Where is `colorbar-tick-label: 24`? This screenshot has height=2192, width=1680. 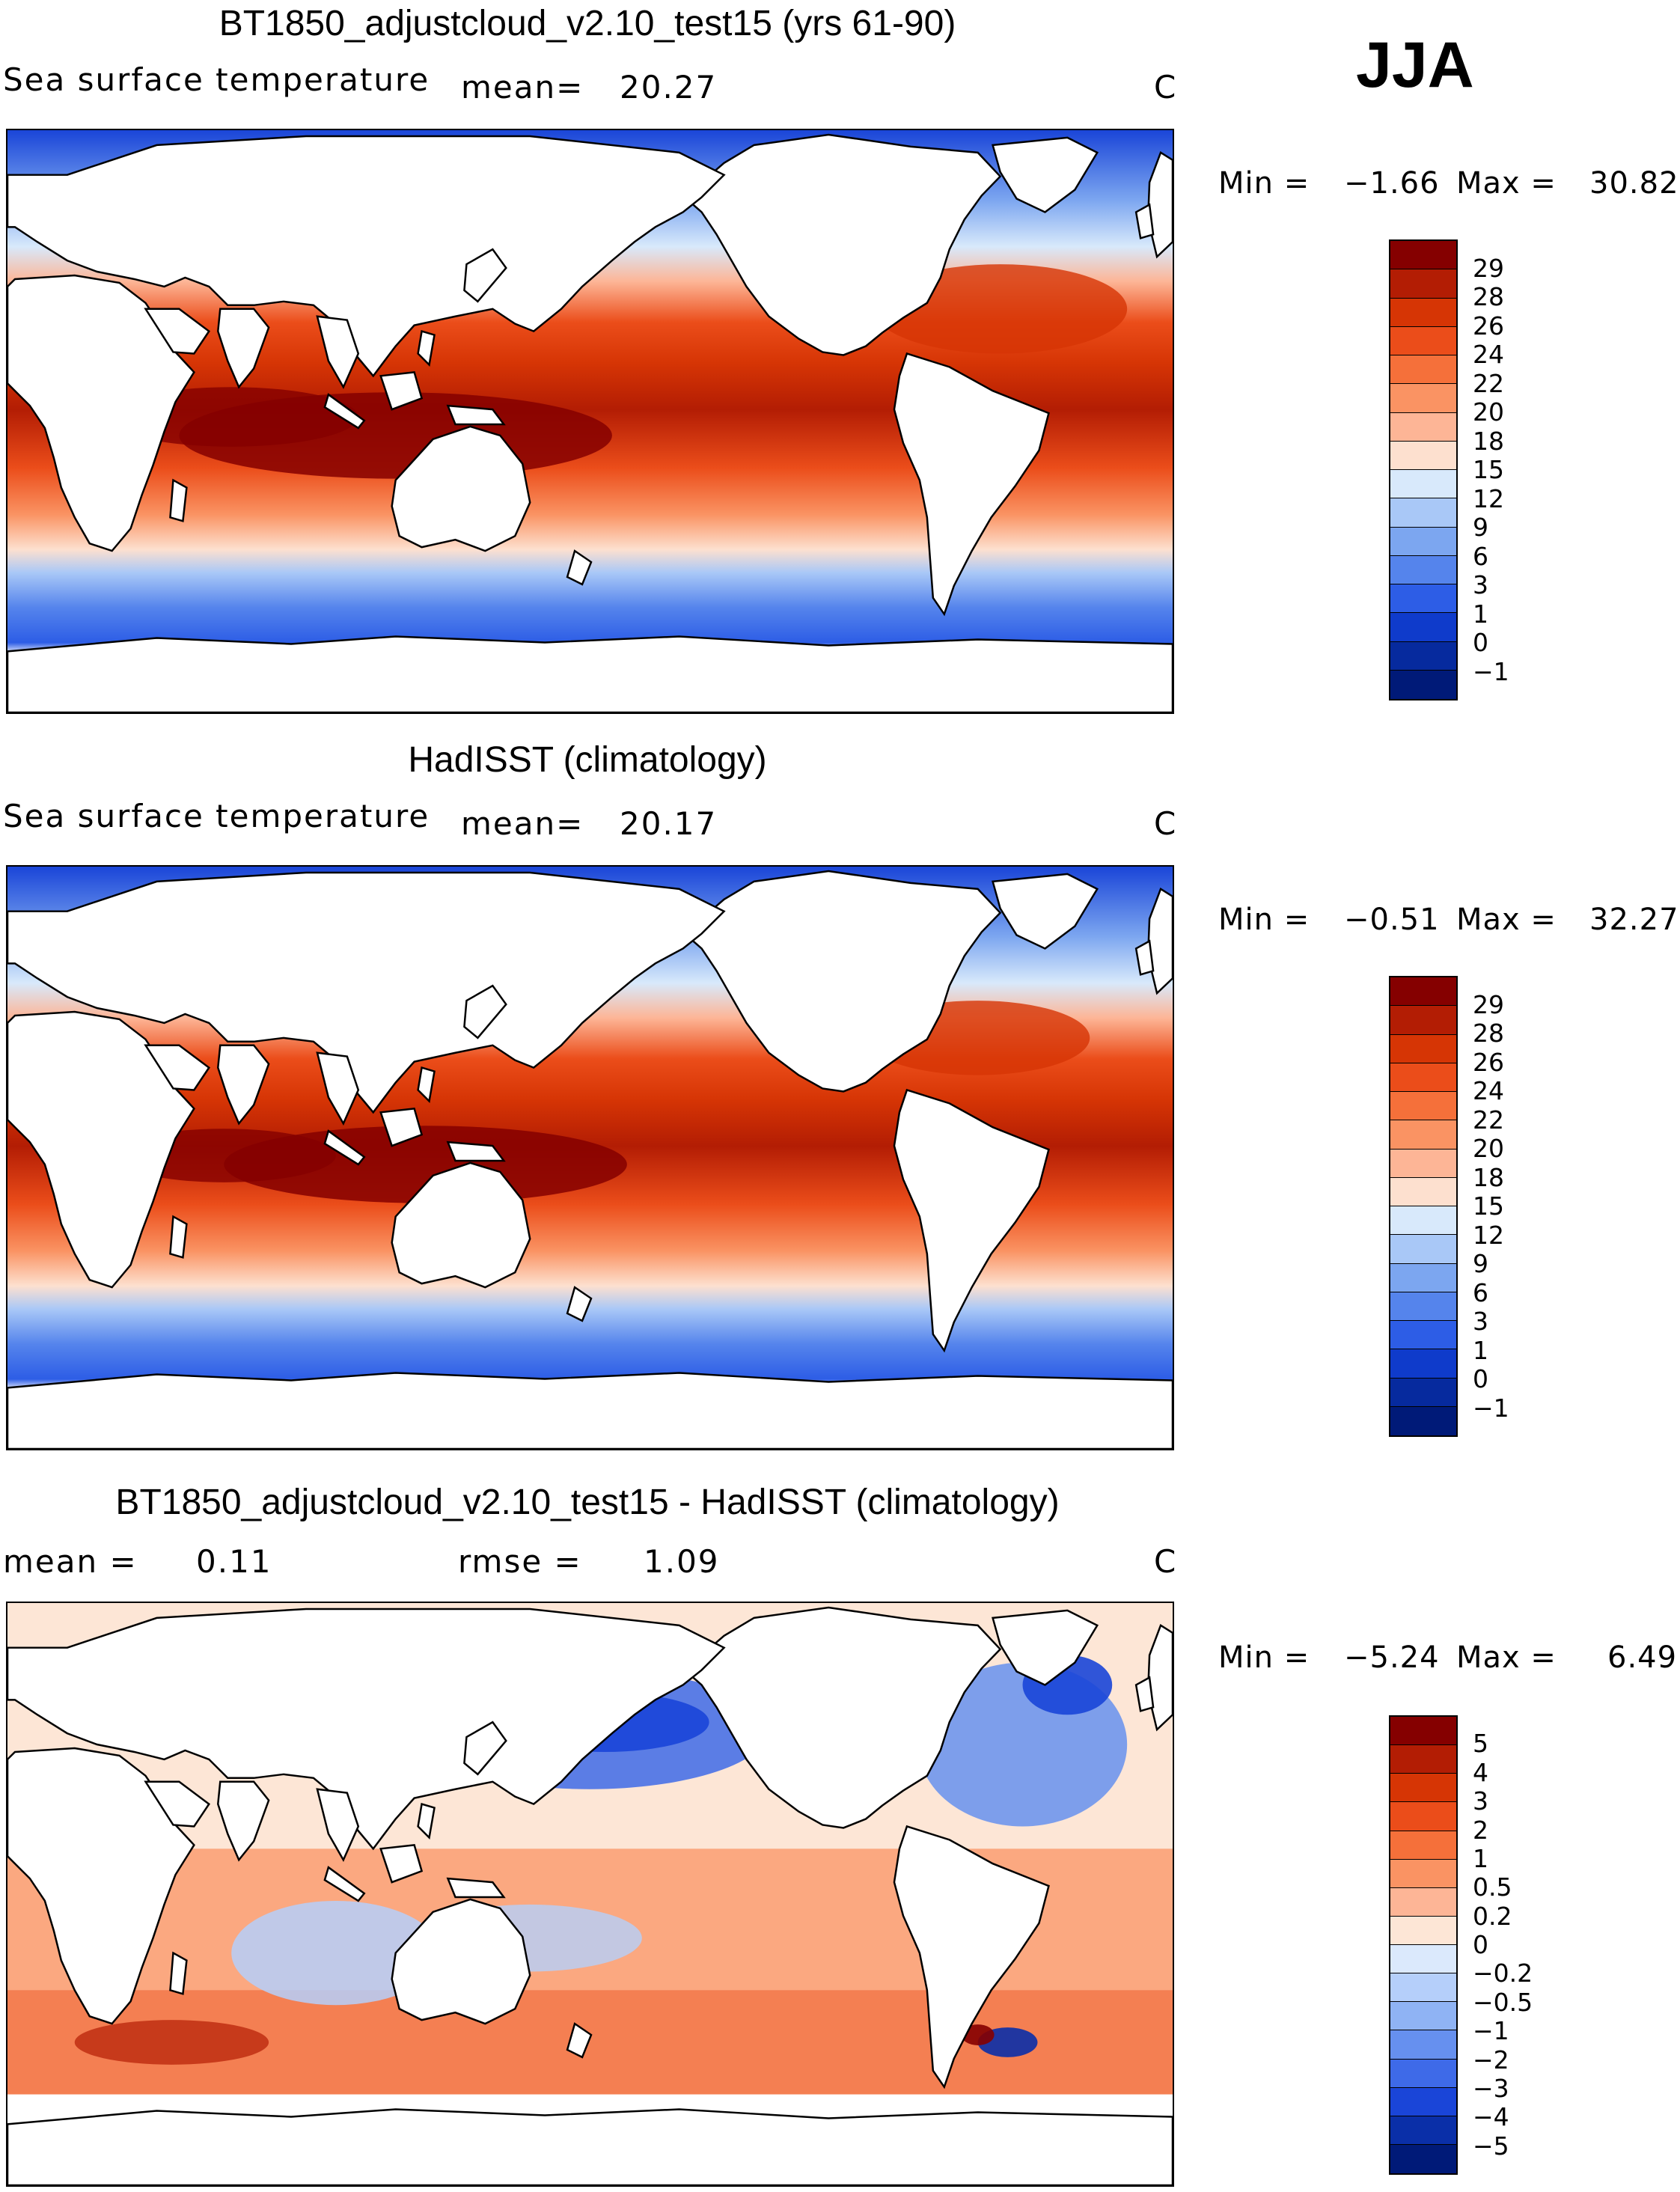 colorbar-tick-label: 24 is located at coordinates (1488, 1090).